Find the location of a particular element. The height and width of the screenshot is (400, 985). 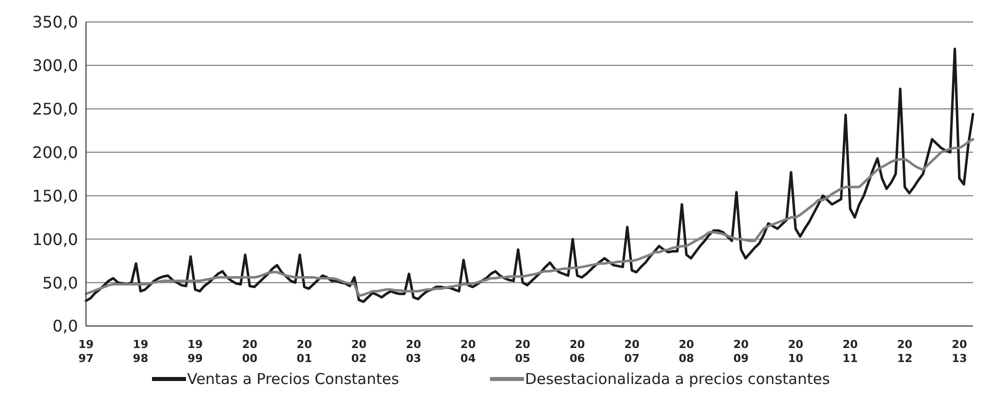

y-tick-label: 300,0 is located at coordinates (55, 66).